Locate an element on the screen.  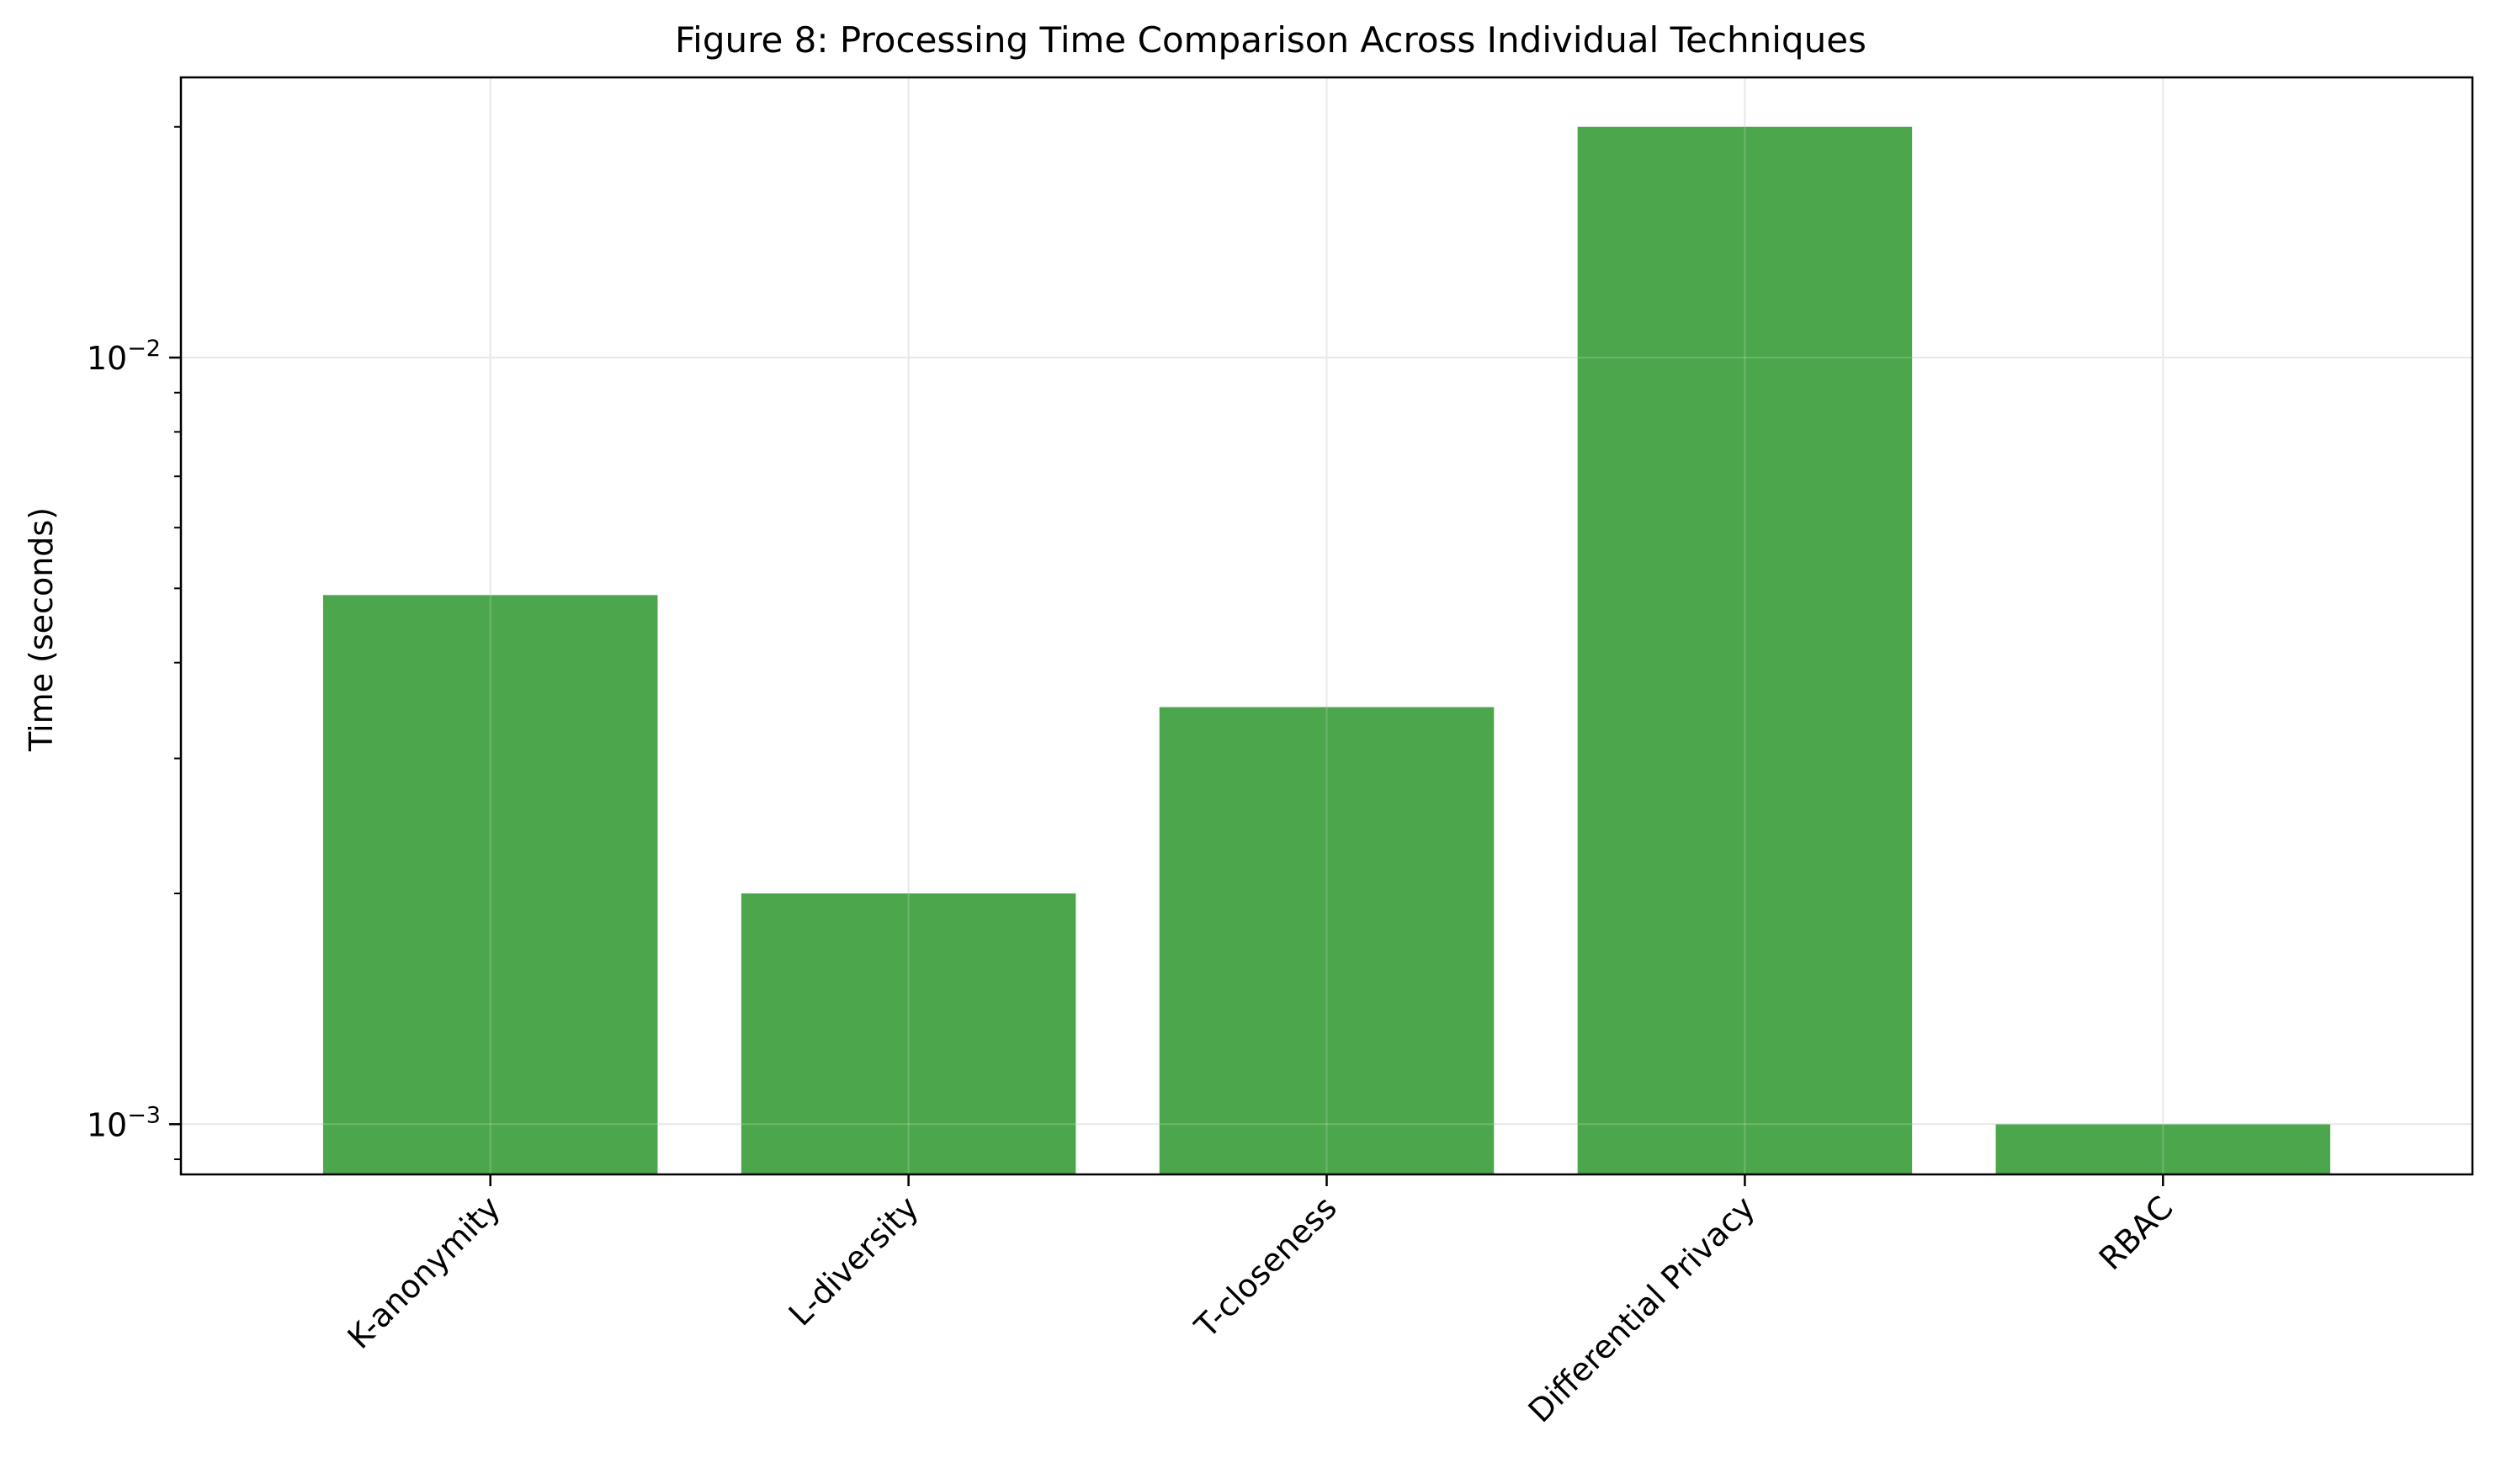
y-tick-label: 10⁻³ is located at coordinates (124, 1122).